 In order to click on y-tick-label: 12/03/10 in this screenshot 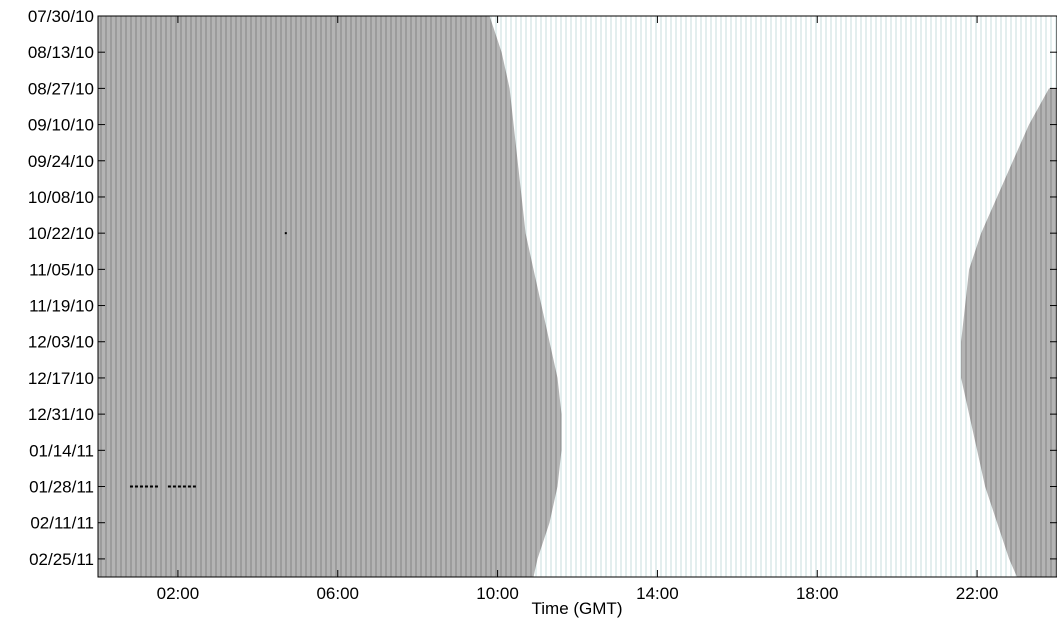, I will do `click(61, 342)`.